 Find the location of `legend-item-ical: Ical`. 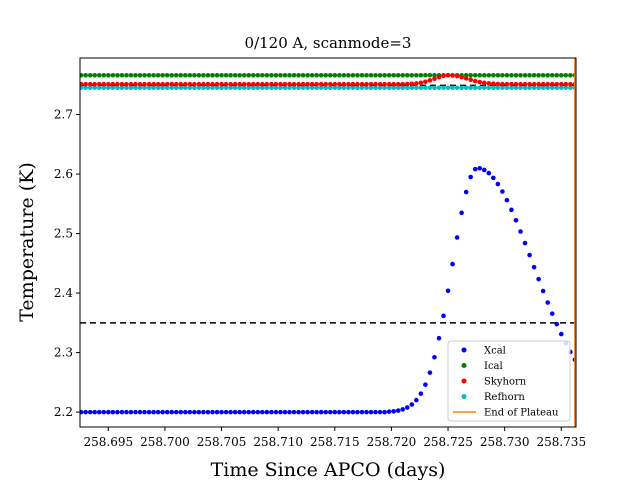

legend-item-ical: Ical is located at coordinates (482, 366).